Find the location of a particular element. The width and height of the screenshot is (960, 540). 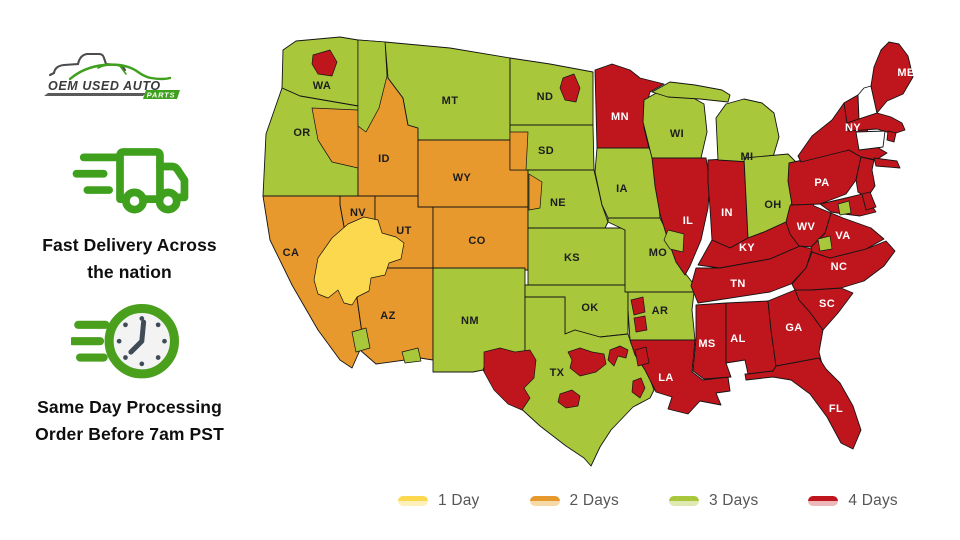

zone-patch-nd-east is located at coordinates (570, 88).